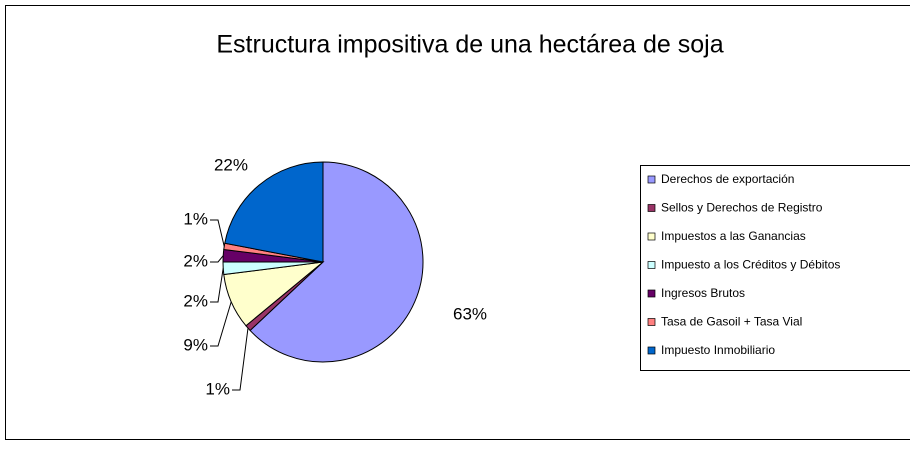  What do you see at coordinates (750, 265) in the screenshot?
I see `legend-label: Impuesto a los Créditos y Débitos` at bounding box center [750, 265].